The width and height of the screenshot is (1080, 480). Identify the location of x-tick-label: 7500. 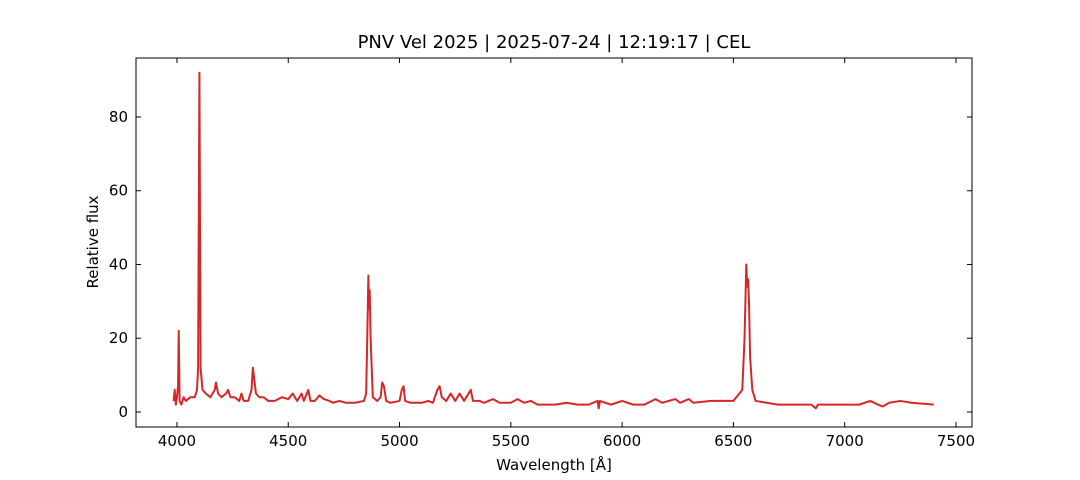
(956, 441).